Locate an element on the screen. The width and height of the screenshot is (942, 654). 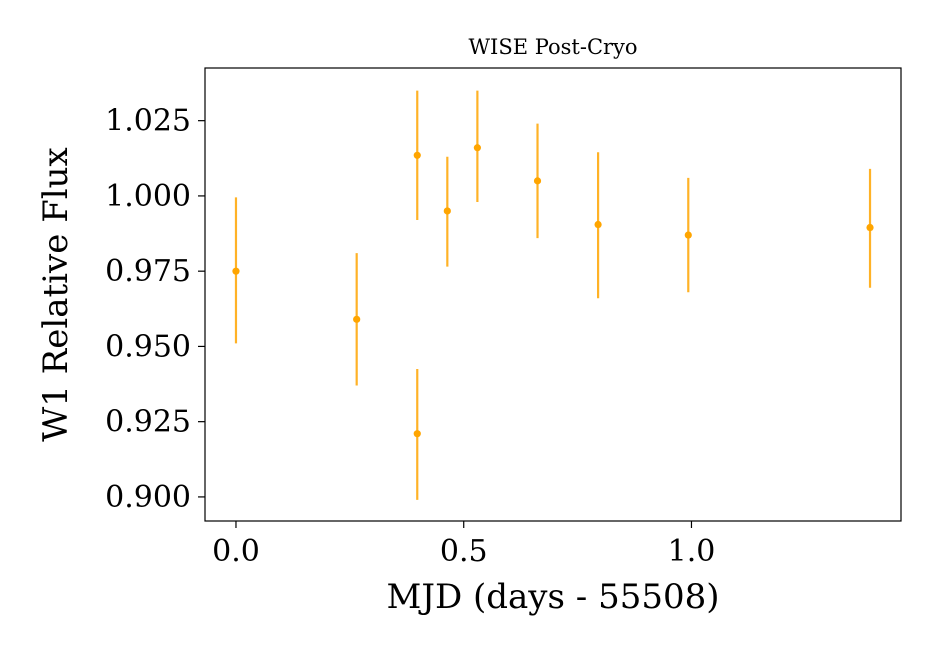
y-tick-label: 1.000 is located at coordinates (148, 196).